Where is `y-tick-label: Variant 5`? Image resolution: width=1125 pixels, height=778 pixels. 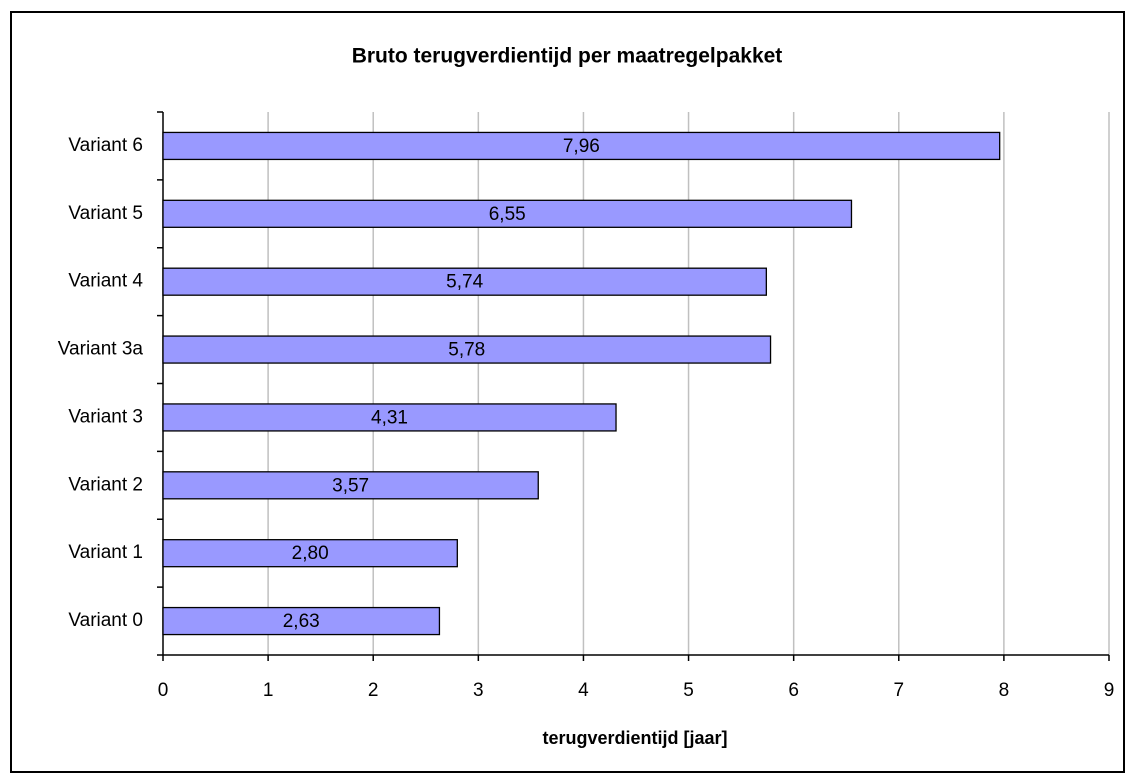 y-tick-label: Variant 5 is located at coordinates (105, 213).